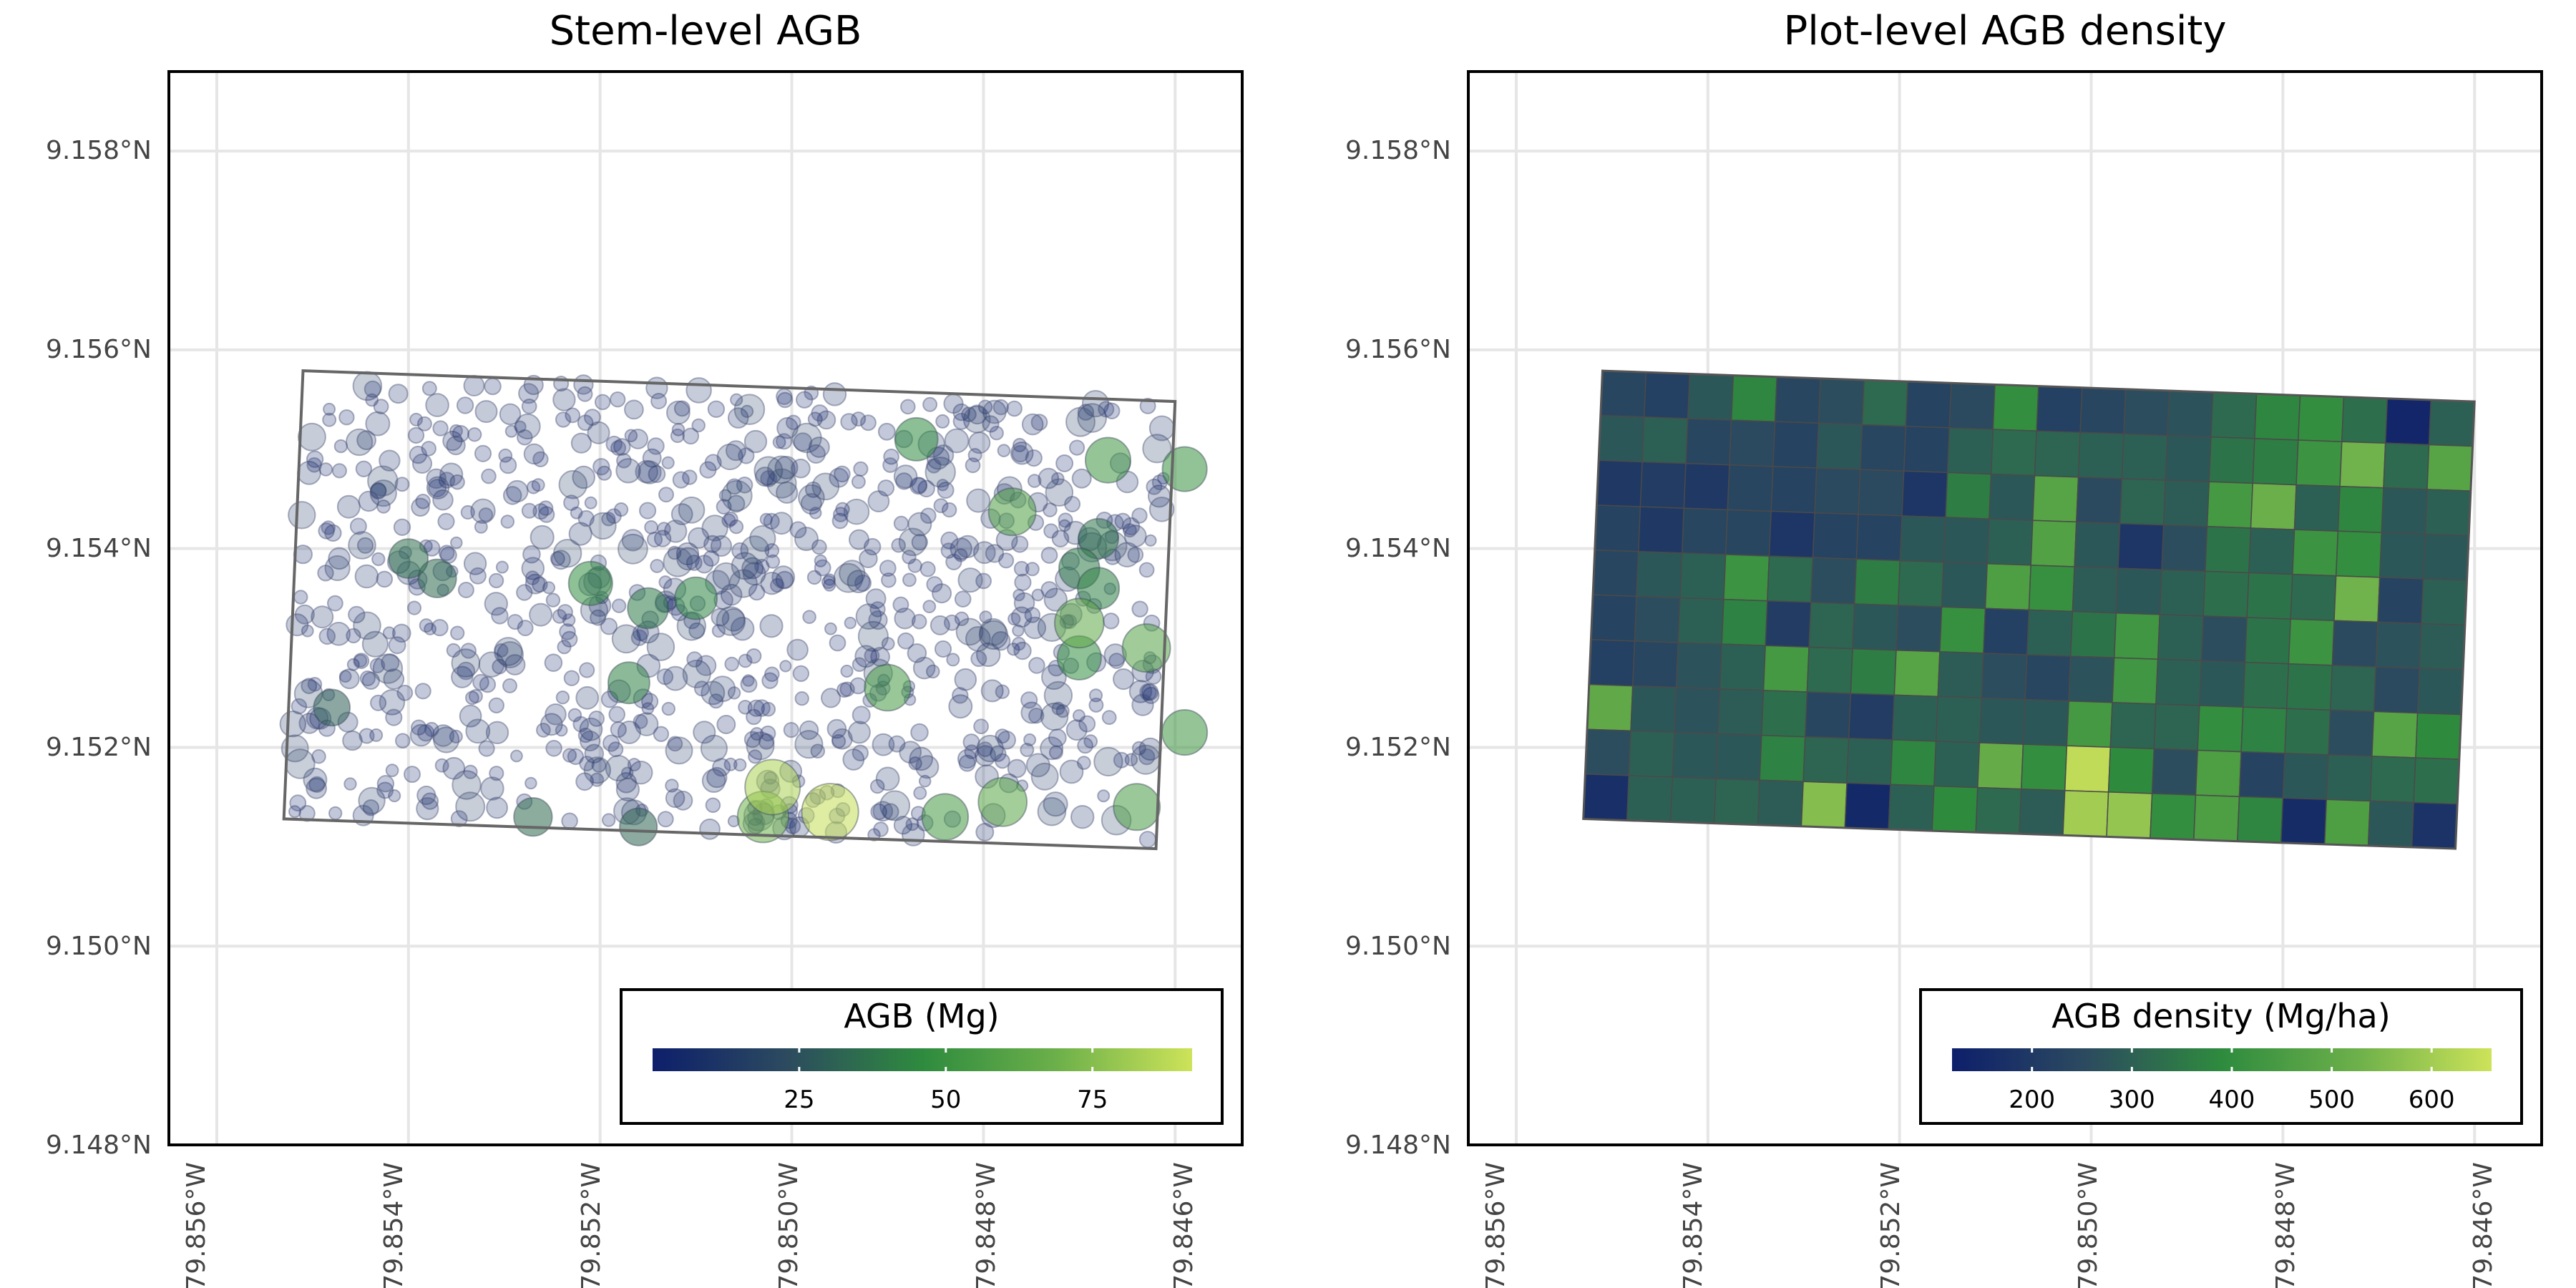 The image size is (2576, 1288). I want to click on legend-title: AGB density (Mg/ha), so click(2220, 1016).